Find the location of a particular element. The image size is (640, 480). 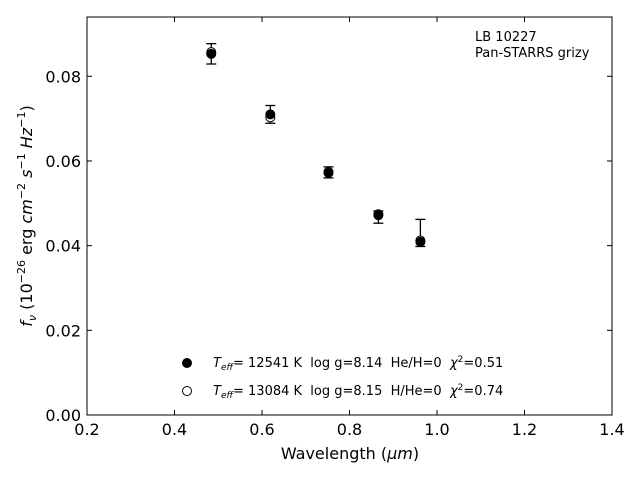

x-tick-label: 0.8 is located at coordinates (349, 429).